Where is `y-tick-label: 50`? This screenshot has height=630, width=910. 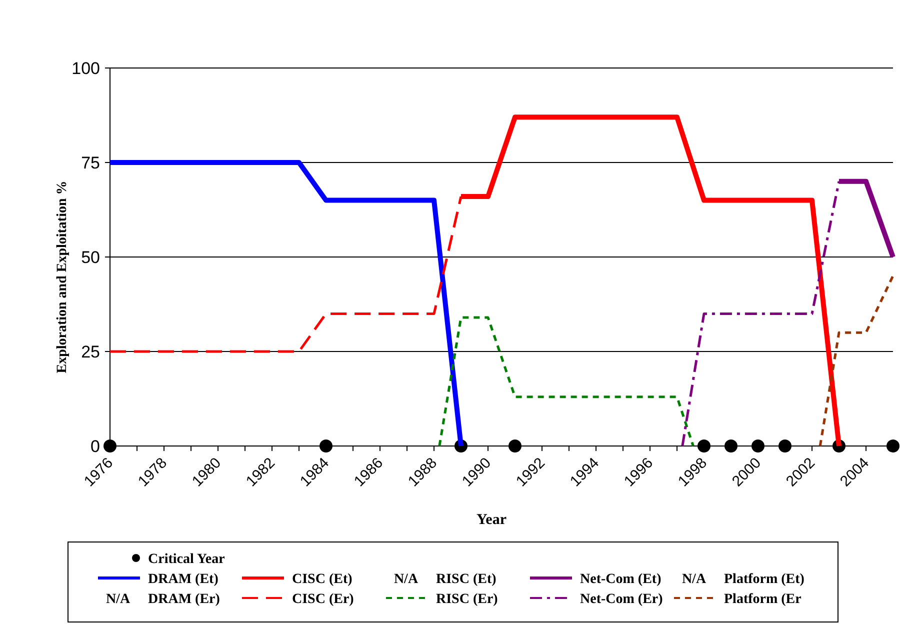
y-tick-label: 50 is located at coordinates (90, 257).